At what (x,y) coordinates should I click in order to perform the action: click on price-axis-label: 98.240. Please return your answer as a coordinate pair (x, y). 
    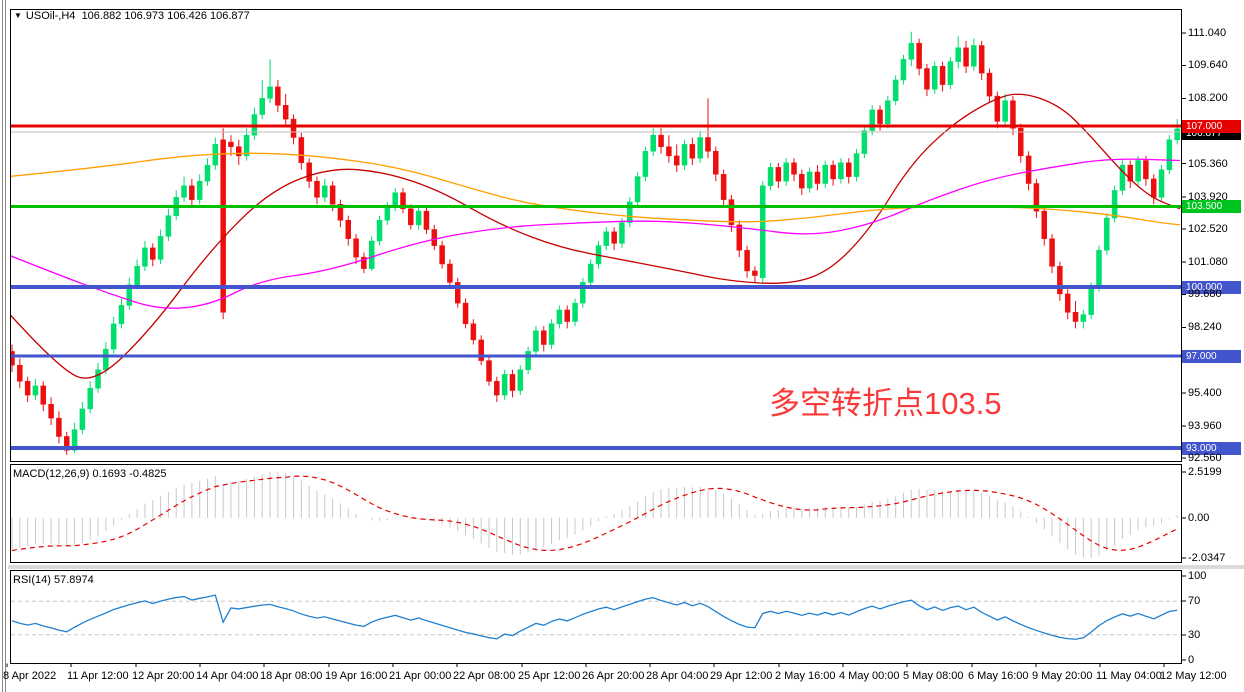
    Looking at the image, I should click on (1205, 327).